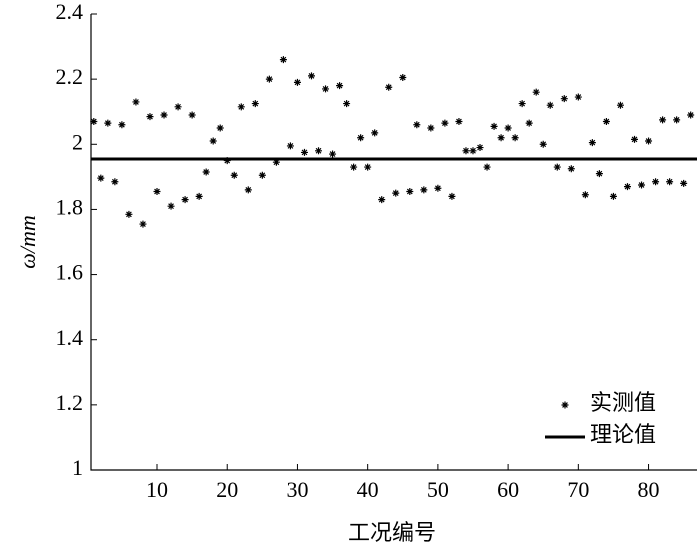 The width and height of the screenshot is (700, 553). I want to click on y-tick-label: 1.2, so click(70, 402).